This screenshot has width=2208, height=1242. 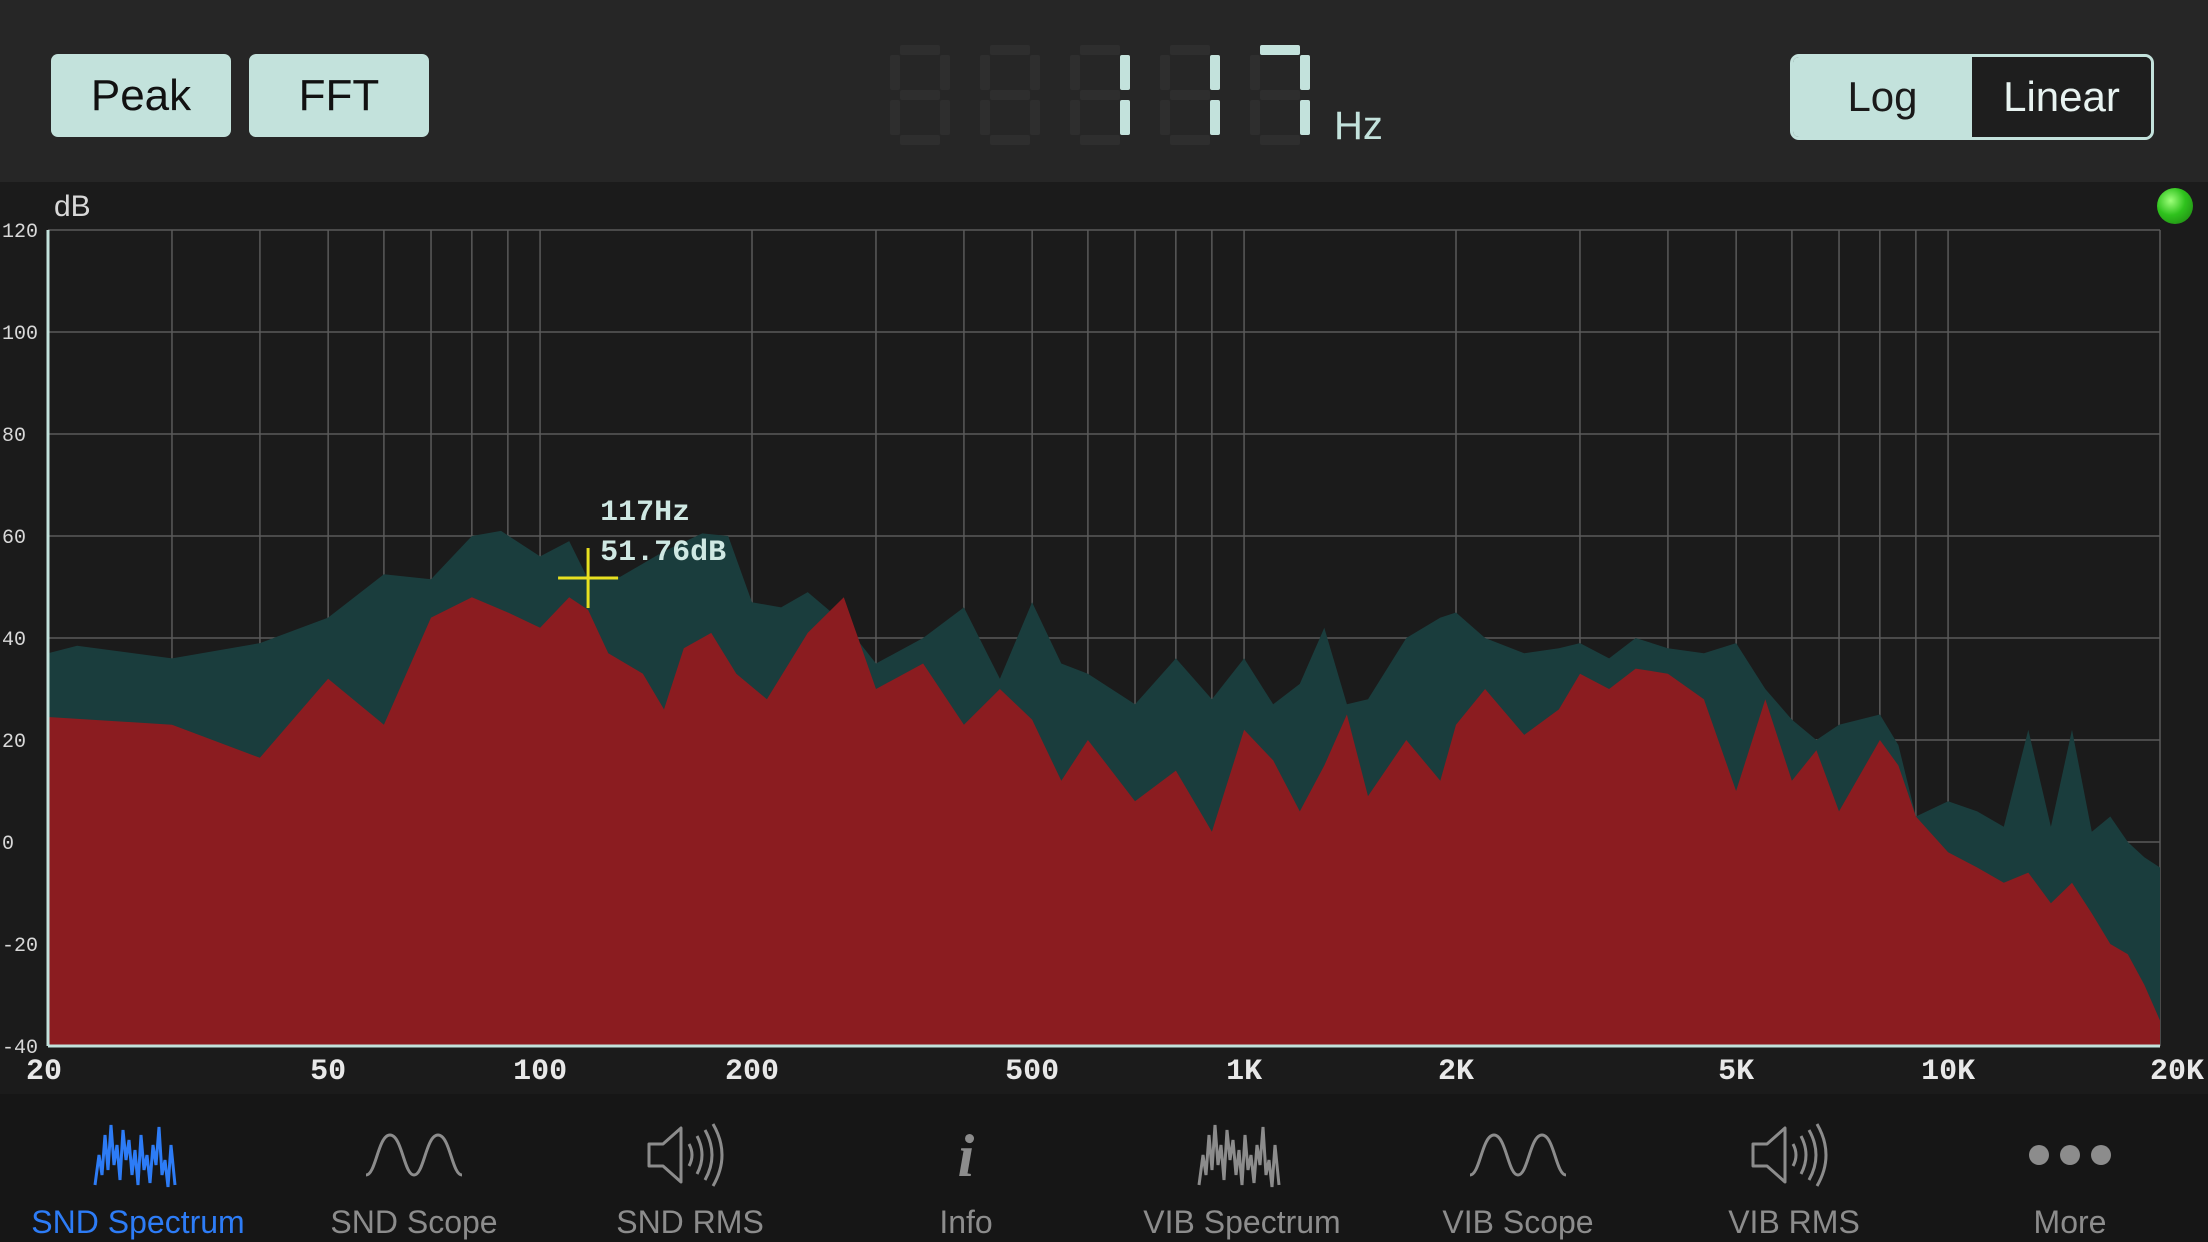 What do you see at coordinates (1244, 1072) in the screenshot?
I see `x-tick-label: 1K` at bounding box center [1244, 1072].